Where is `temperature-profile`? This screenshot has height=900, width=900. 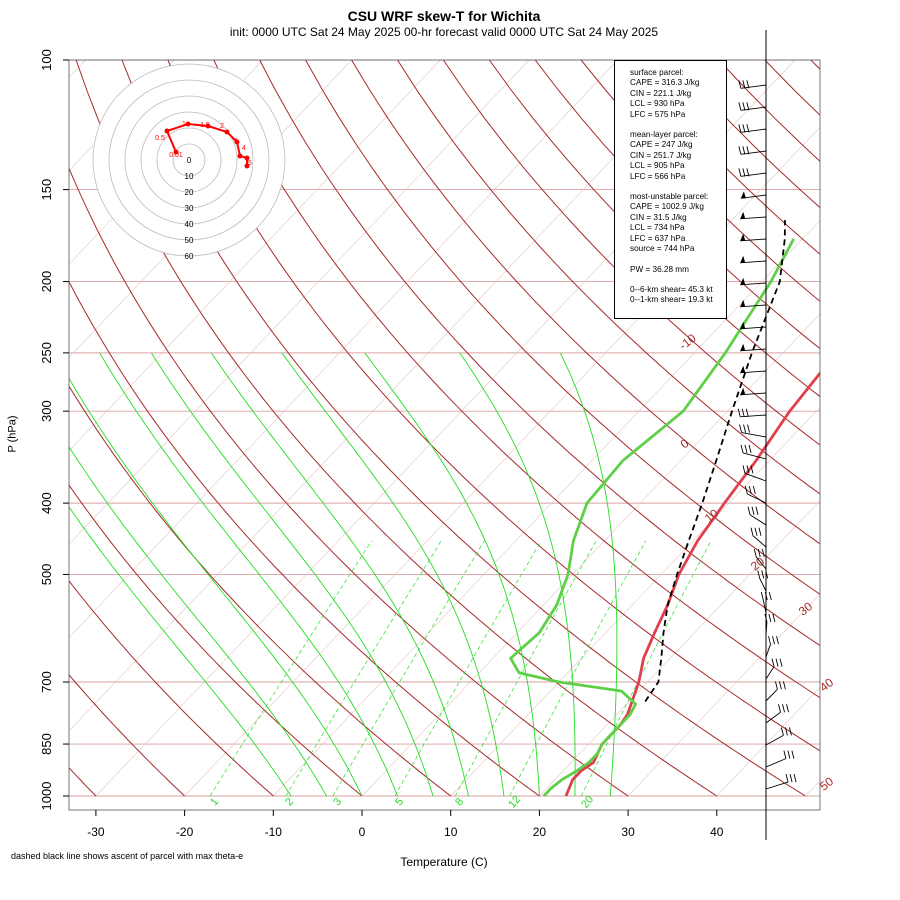
temperature-profile is located at coordinates (692, 583).